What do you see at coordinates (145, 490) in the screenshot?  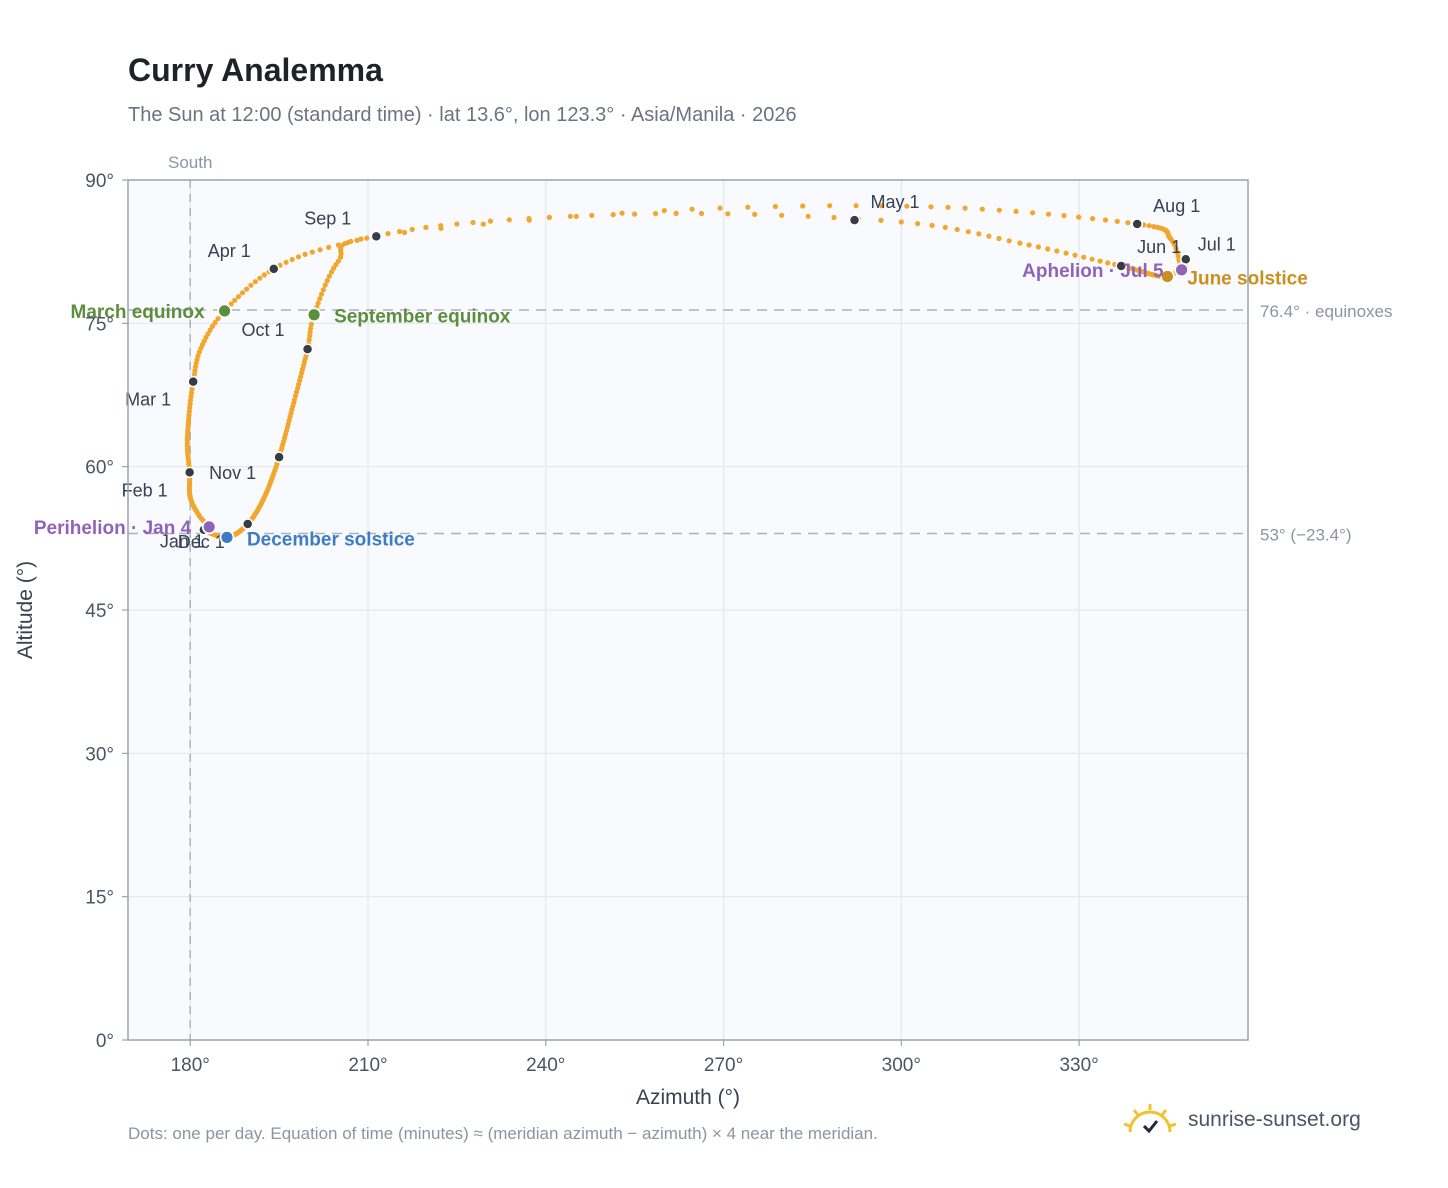 I see `month-label: Feb 1` at bounding box center [145, 490].